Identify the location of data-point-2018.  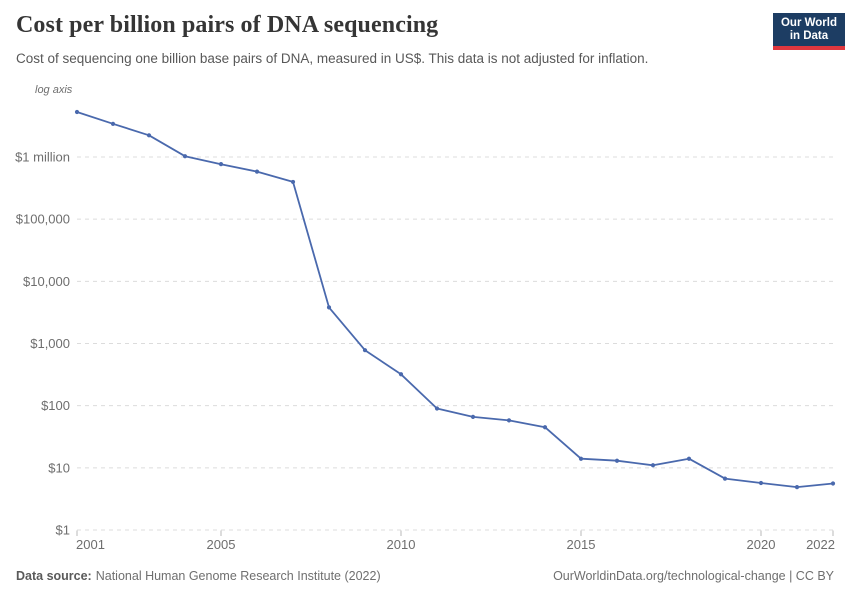
(689, 458).